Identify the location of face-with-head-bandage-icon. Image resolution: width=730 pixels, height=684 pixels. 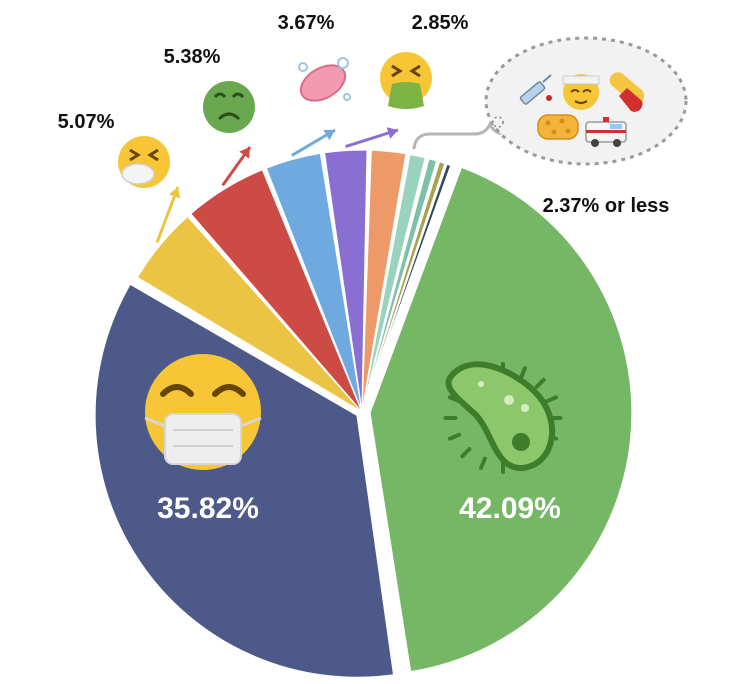
(581, 92).